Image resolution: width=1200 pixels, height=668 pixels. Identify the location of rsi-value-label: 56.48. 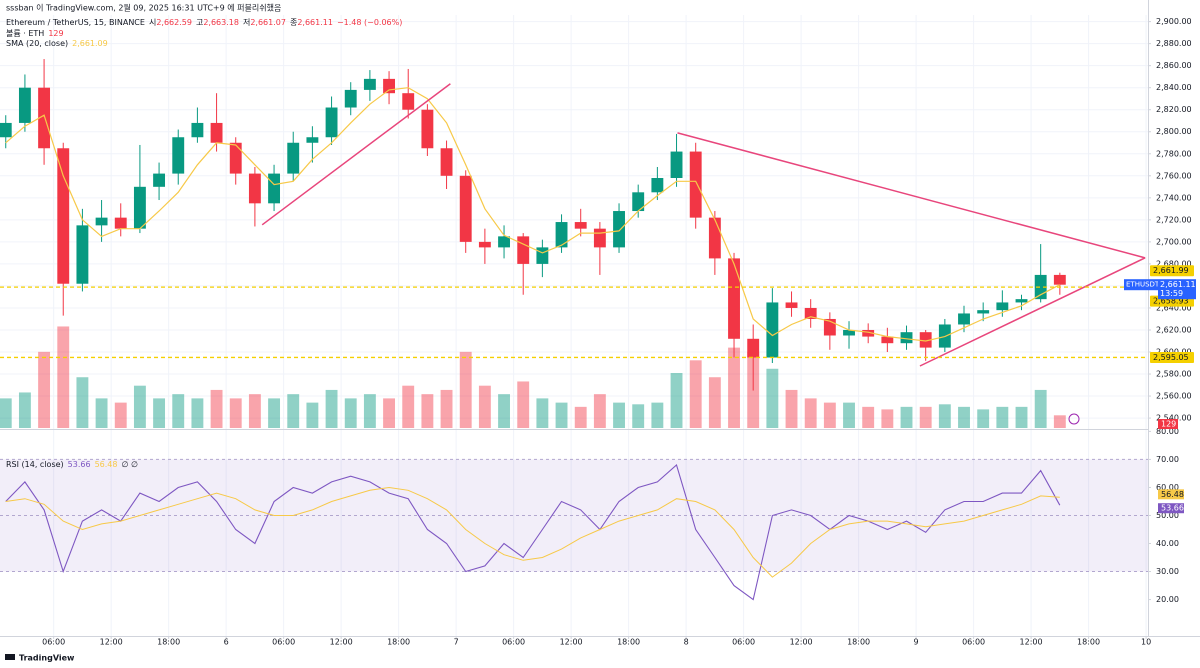
(1172, 494).